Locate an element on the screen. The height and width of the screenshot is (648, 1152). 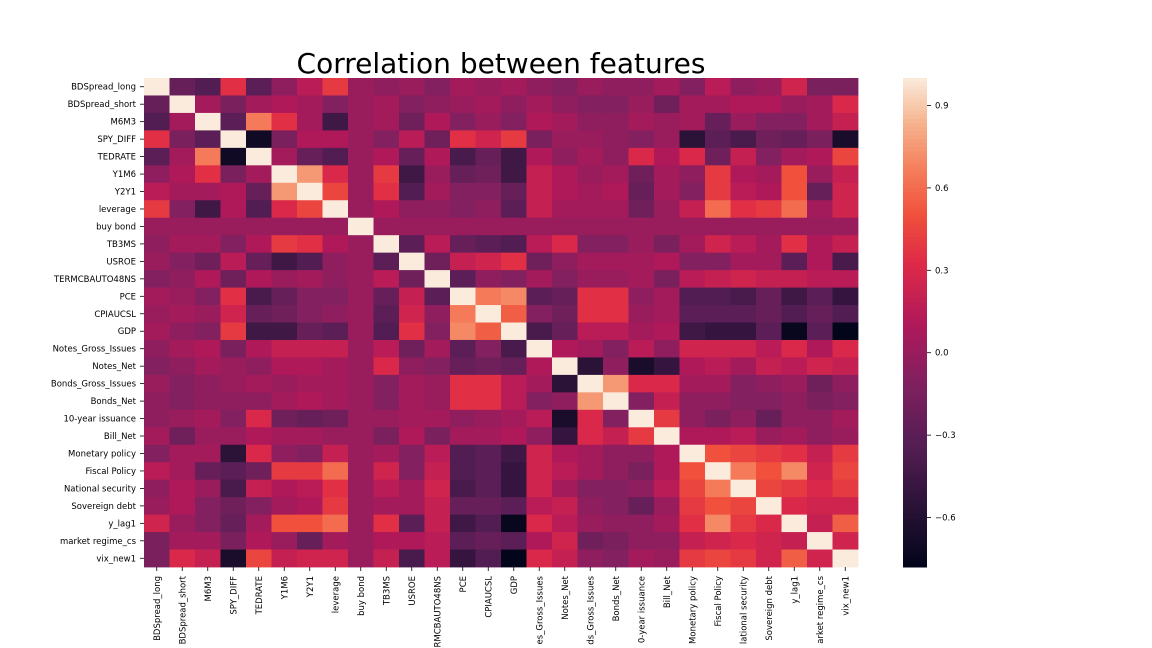
x-tick-label: BDSpread_short is located at coordinates (183, 609).